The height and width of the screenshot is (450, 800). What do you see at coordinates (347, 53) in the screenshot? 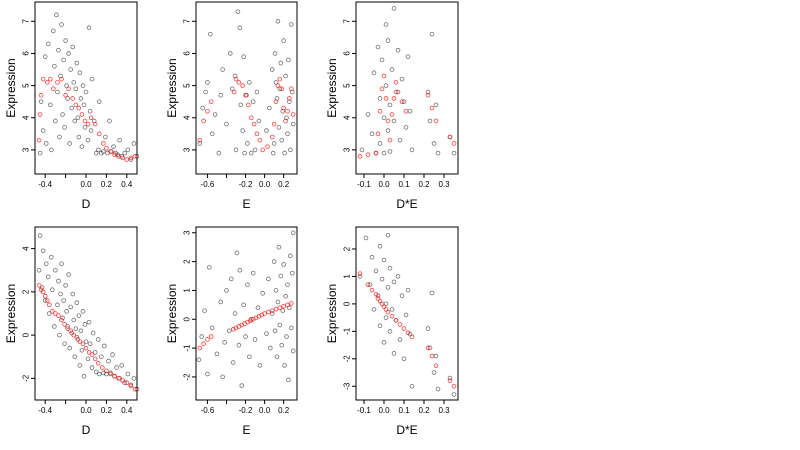
I see `y-tick-label: 6` at bounding box center [347, 53].